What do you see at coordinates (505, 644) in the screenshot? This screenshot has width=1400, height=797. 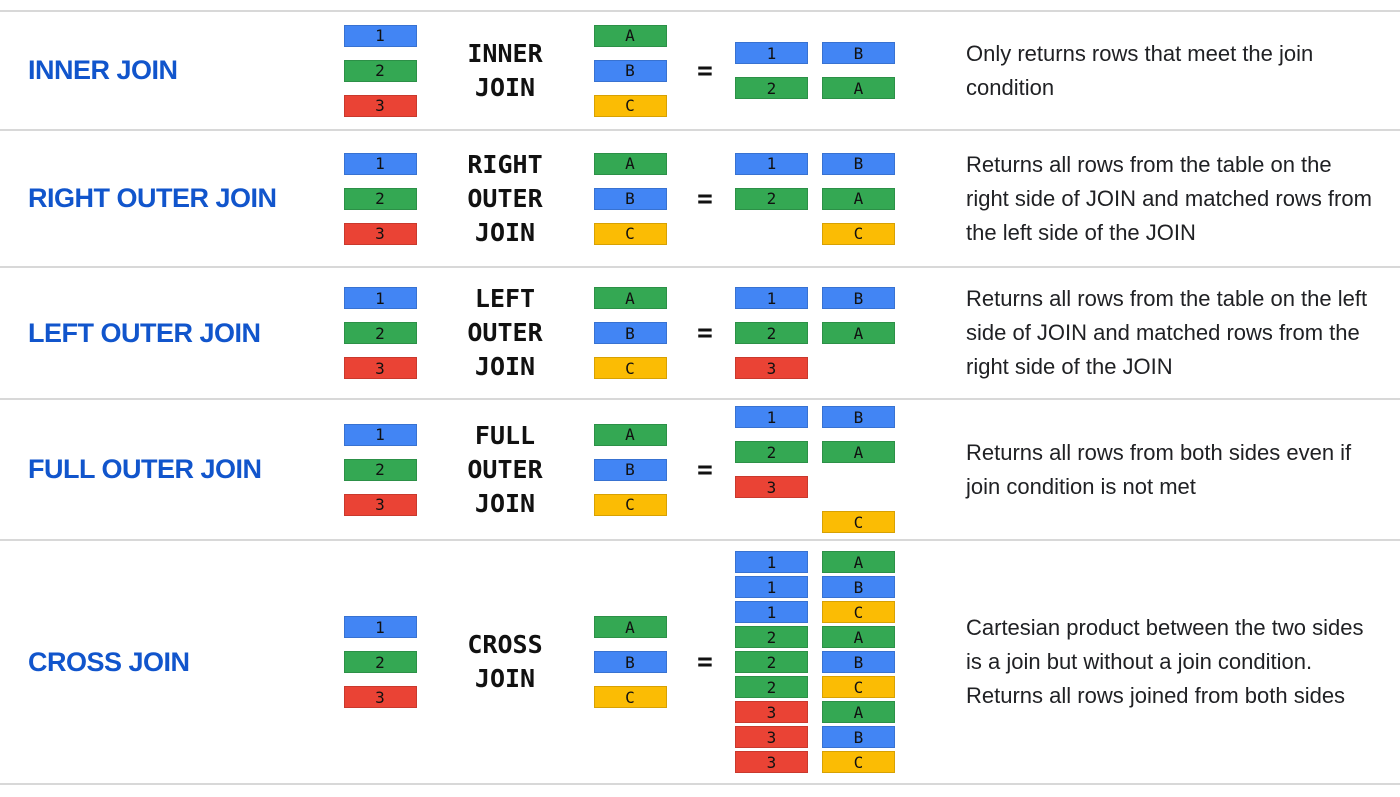 I see `join-operator-line: CROSS` at bounding box center [505, 644].